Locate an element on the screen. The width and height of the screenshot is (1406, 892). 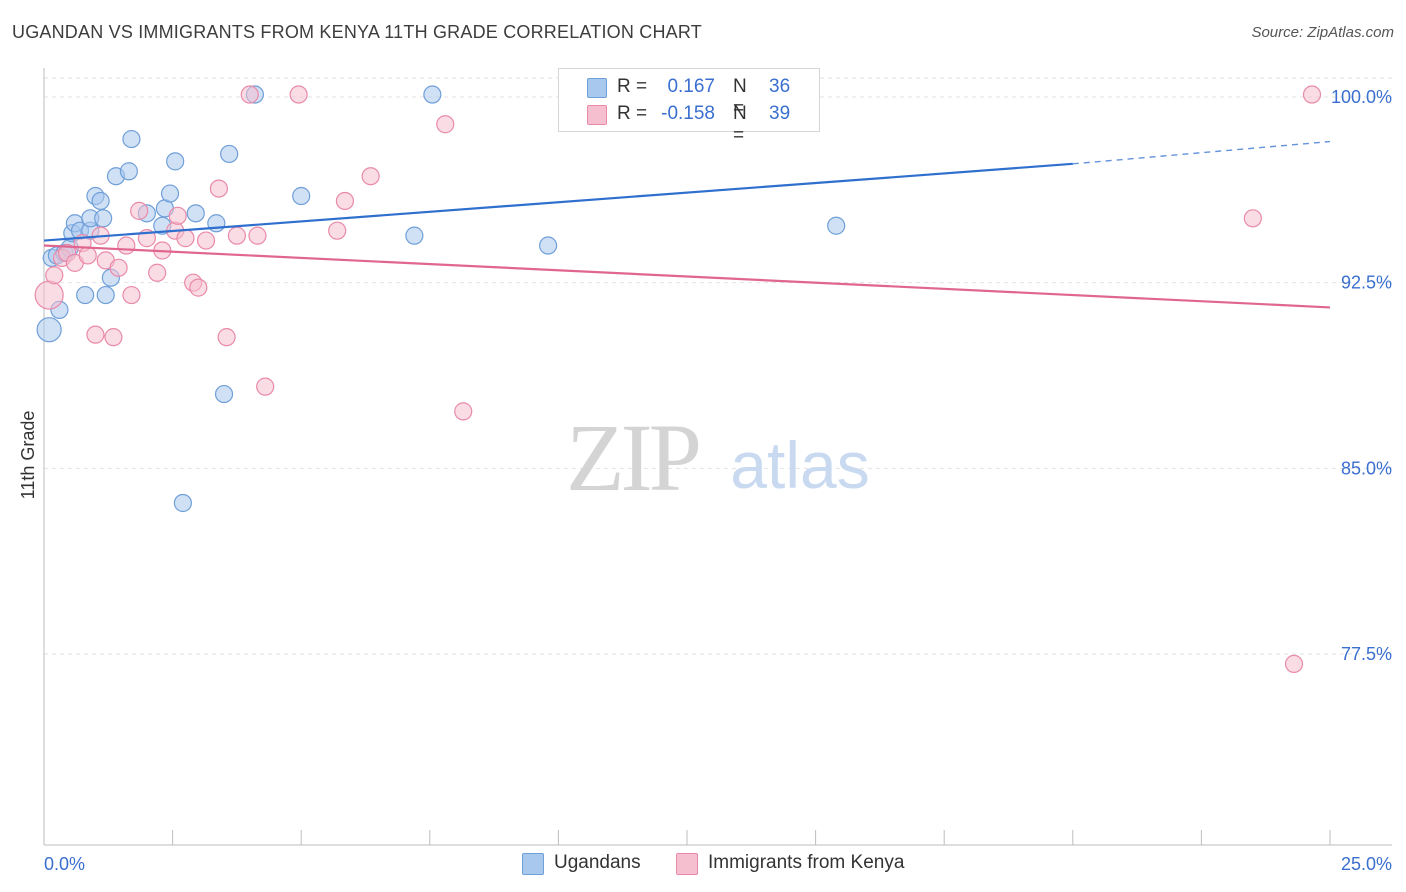
watermark: ZIP atlas is located at coordinates (718, 457).